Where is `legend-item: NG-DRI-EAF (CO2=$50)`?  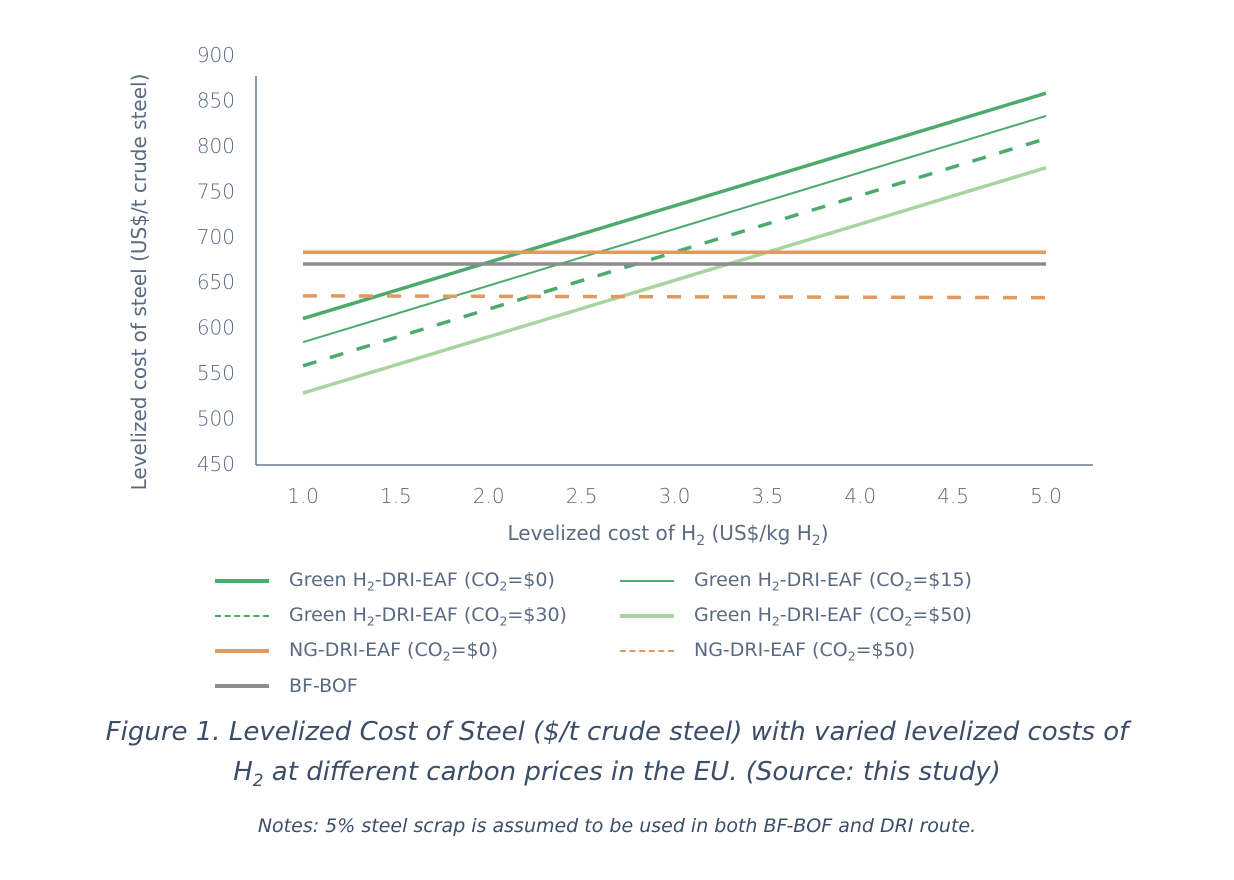
legend-item: NG-DRI-EAF (CO2=$50) is located at coordinates (767, 651).